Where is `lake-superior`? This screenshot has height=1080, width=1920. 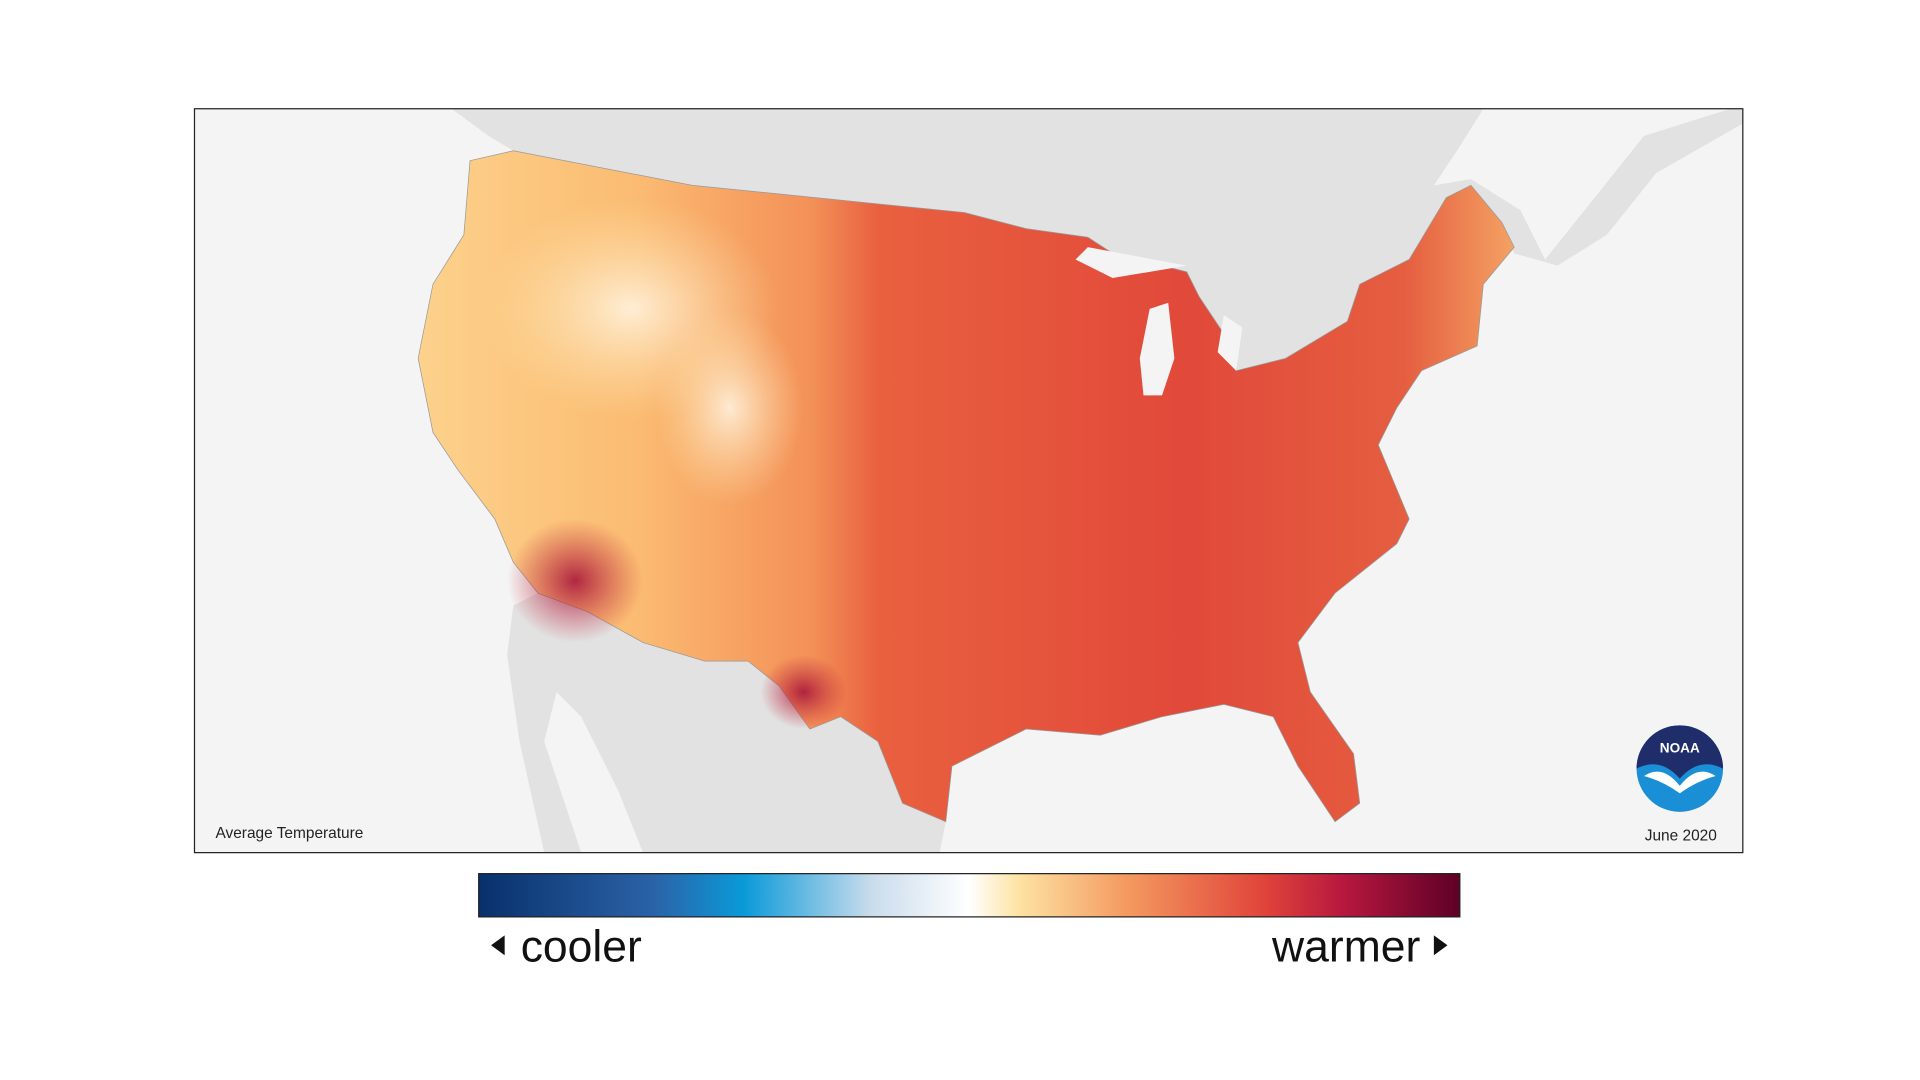 lake-superior is located at coordinates (1131, 263).